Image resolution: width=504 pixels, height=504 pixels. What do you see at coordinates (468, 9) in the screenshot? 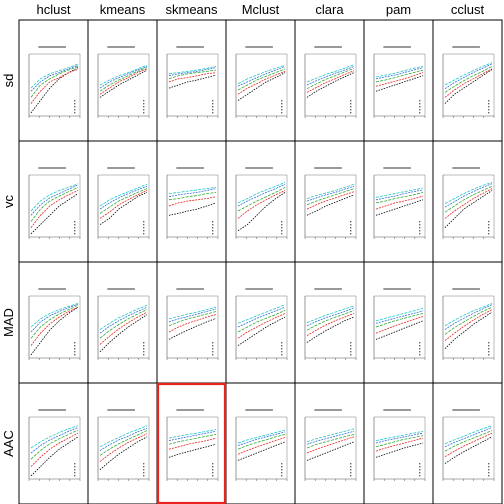
I see `column-label-cclust: cclust` at bounding box center [468, 9].